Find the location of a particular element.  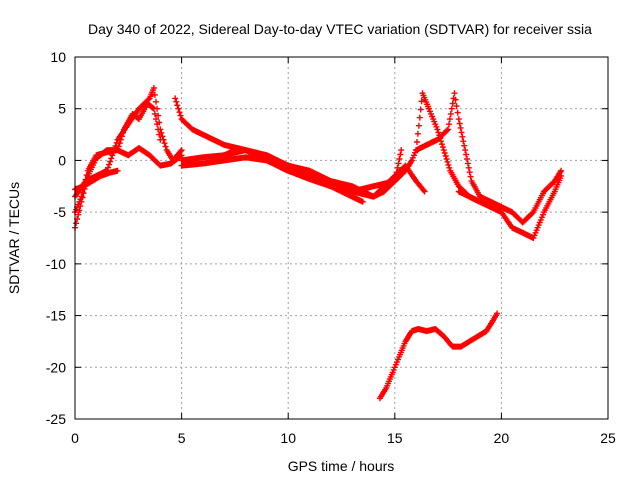

x-tick-label: 10 is located at coordinates (288, 438).